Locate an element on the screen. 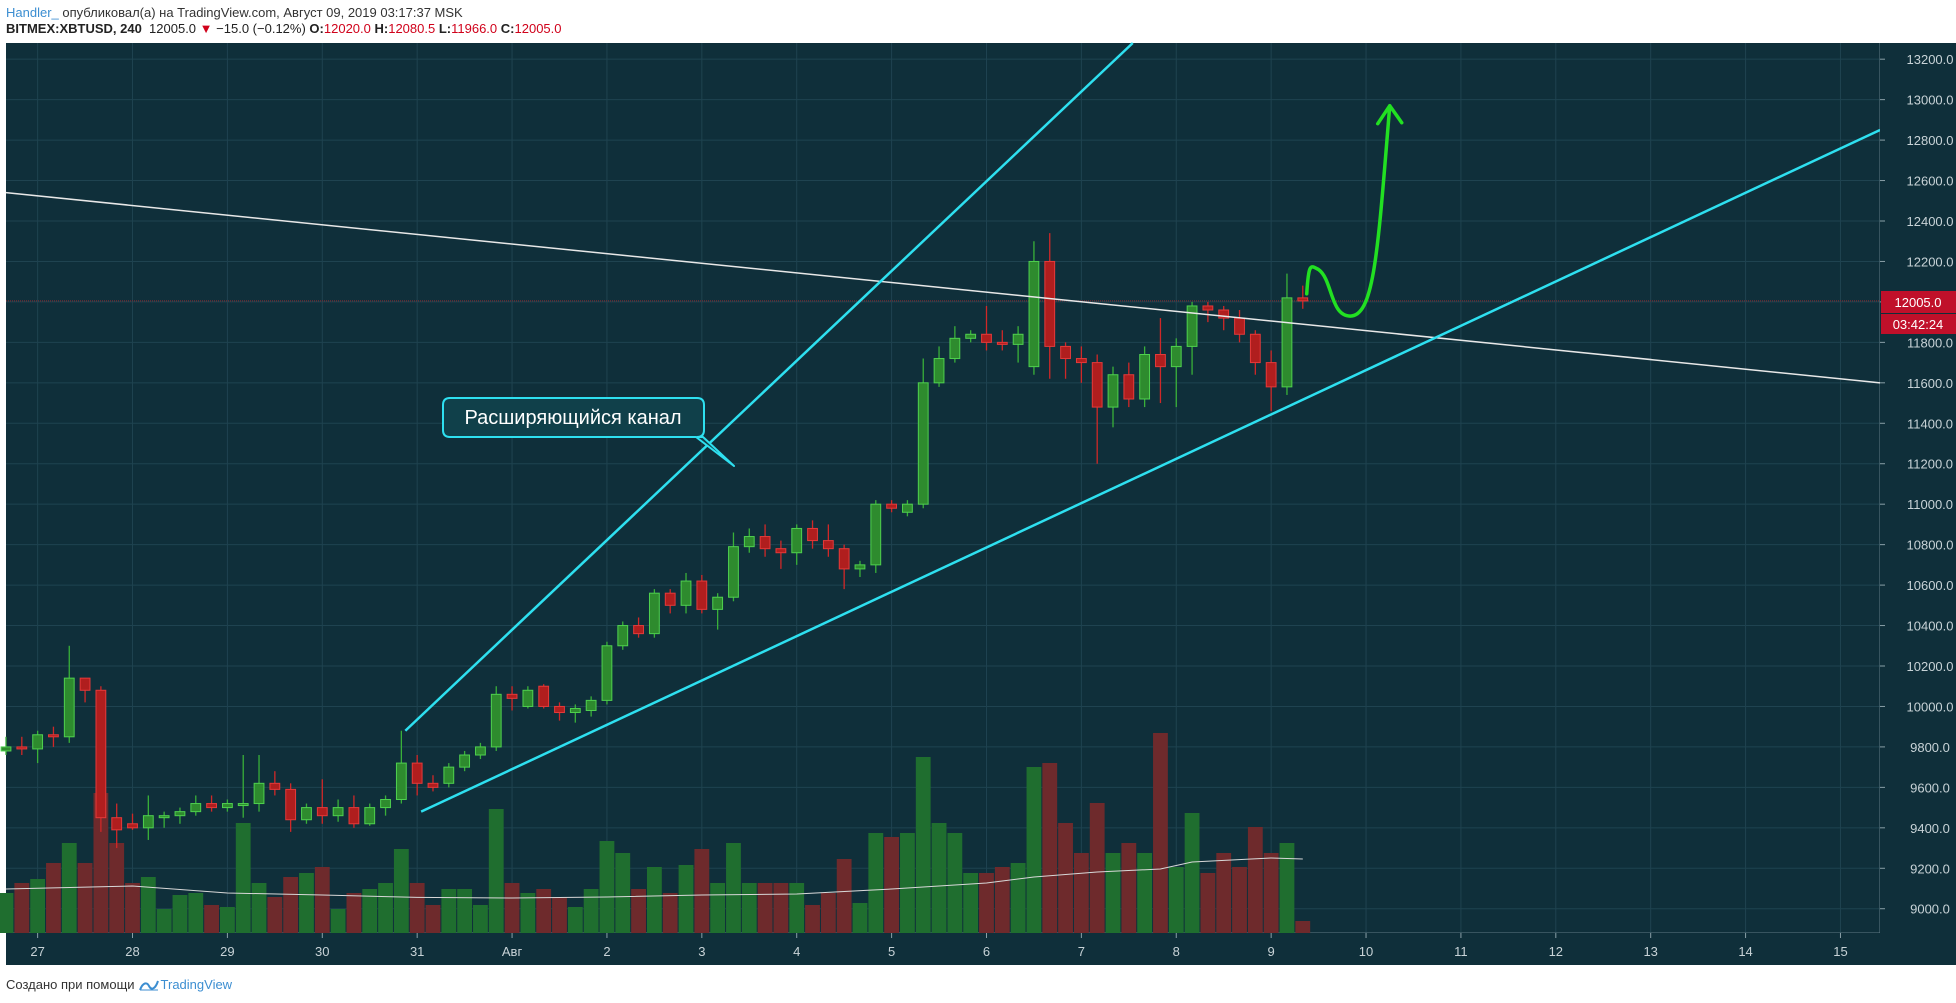 The height and width of the screenshot is (1003, 1956). time-tick-label: 6 is located at coordinates (986, 951).